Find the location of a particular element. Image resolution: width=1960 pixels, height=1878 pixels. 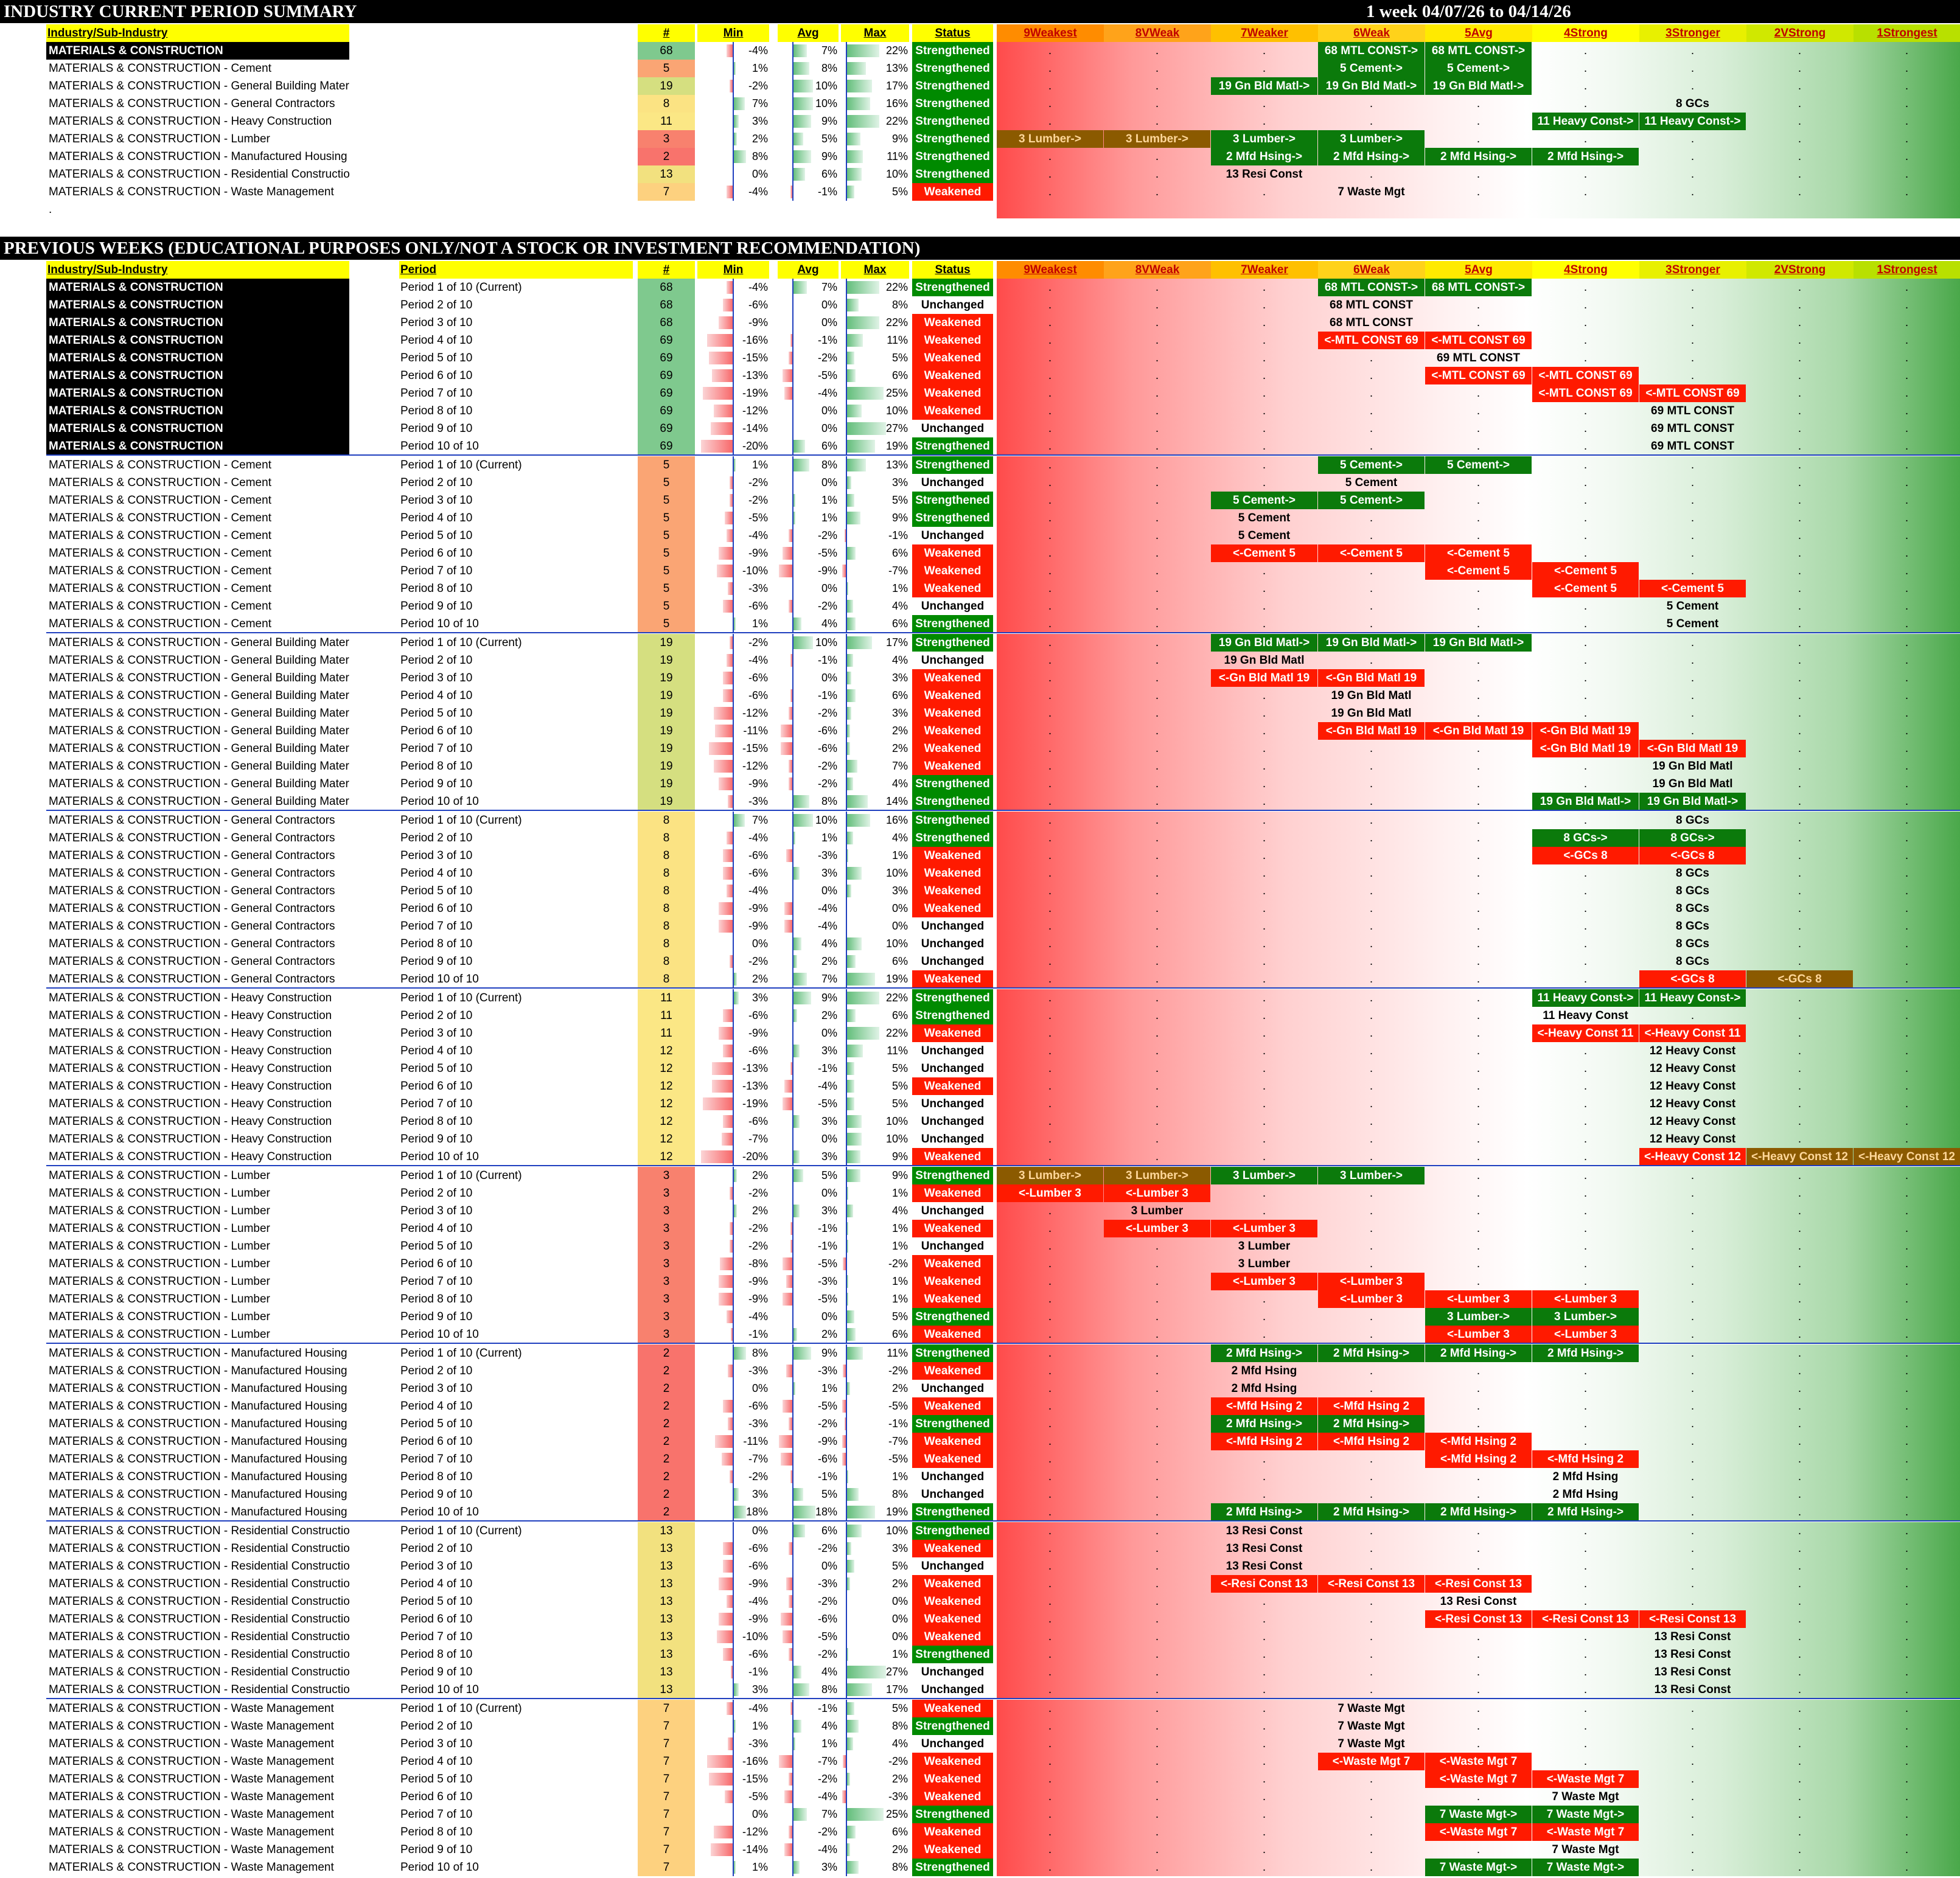

level-tag: <-Mfd Hsing 2 is located at coordinates (1371, 1406).